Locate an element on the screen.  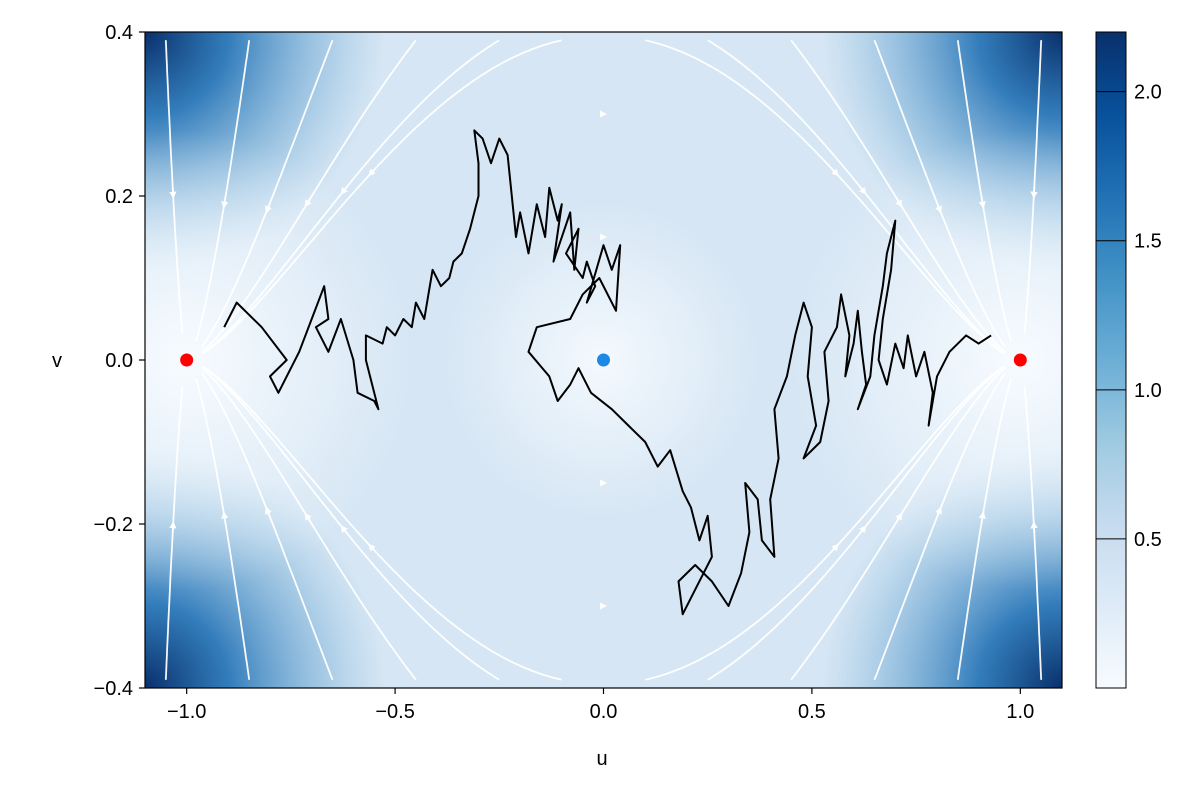
y-tick-label: −0.4 is located at coordinates (113, 689).